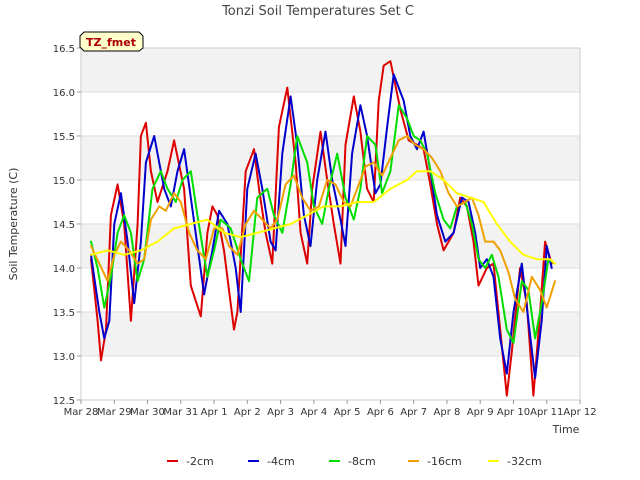  I want to click on x-tick-label: Apr 7, so click(413, 412).